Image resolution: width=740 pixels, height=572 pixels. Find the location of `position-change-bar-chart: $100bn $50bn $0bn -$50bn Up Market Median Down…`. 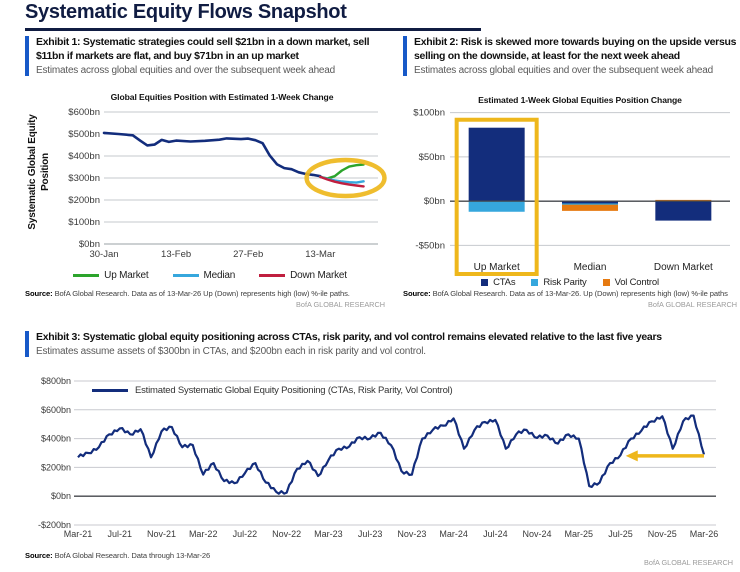

position-change-bar-chart: $100bn $50bn $0bn -$50bn Up Market Median Down… is located at coordinates (571, 192).